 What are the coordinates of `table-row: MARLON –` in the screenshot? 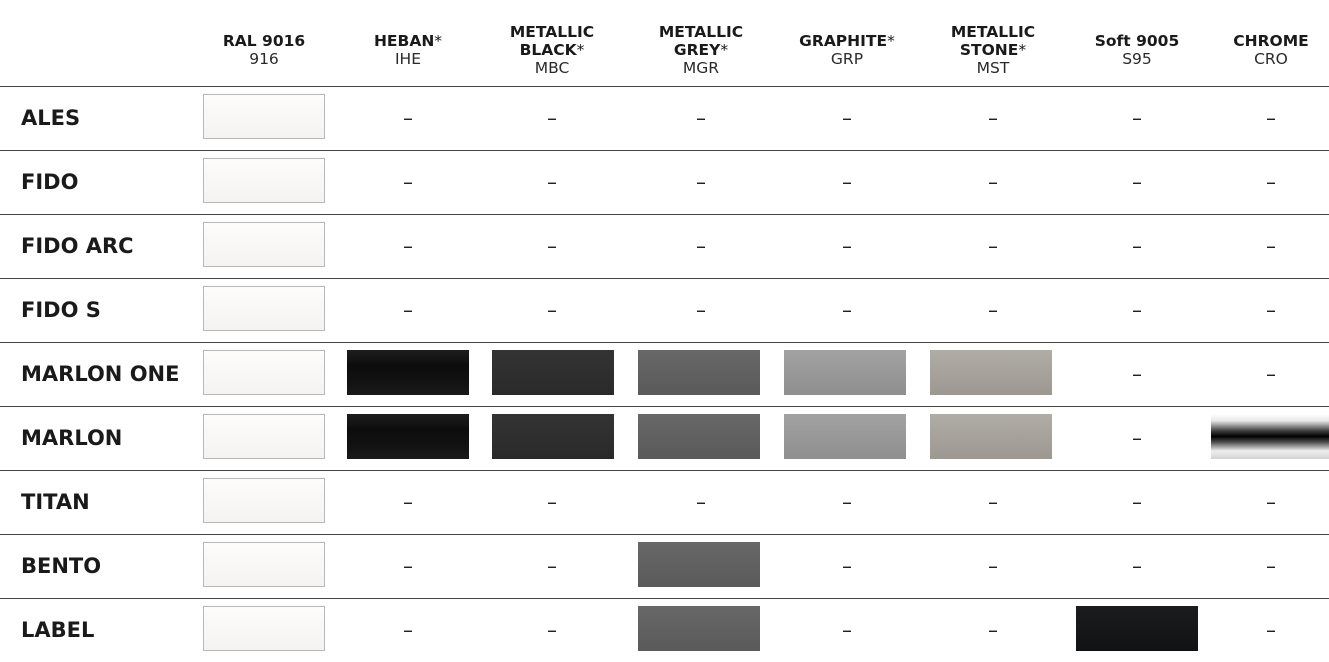 It's located at (664, 438).